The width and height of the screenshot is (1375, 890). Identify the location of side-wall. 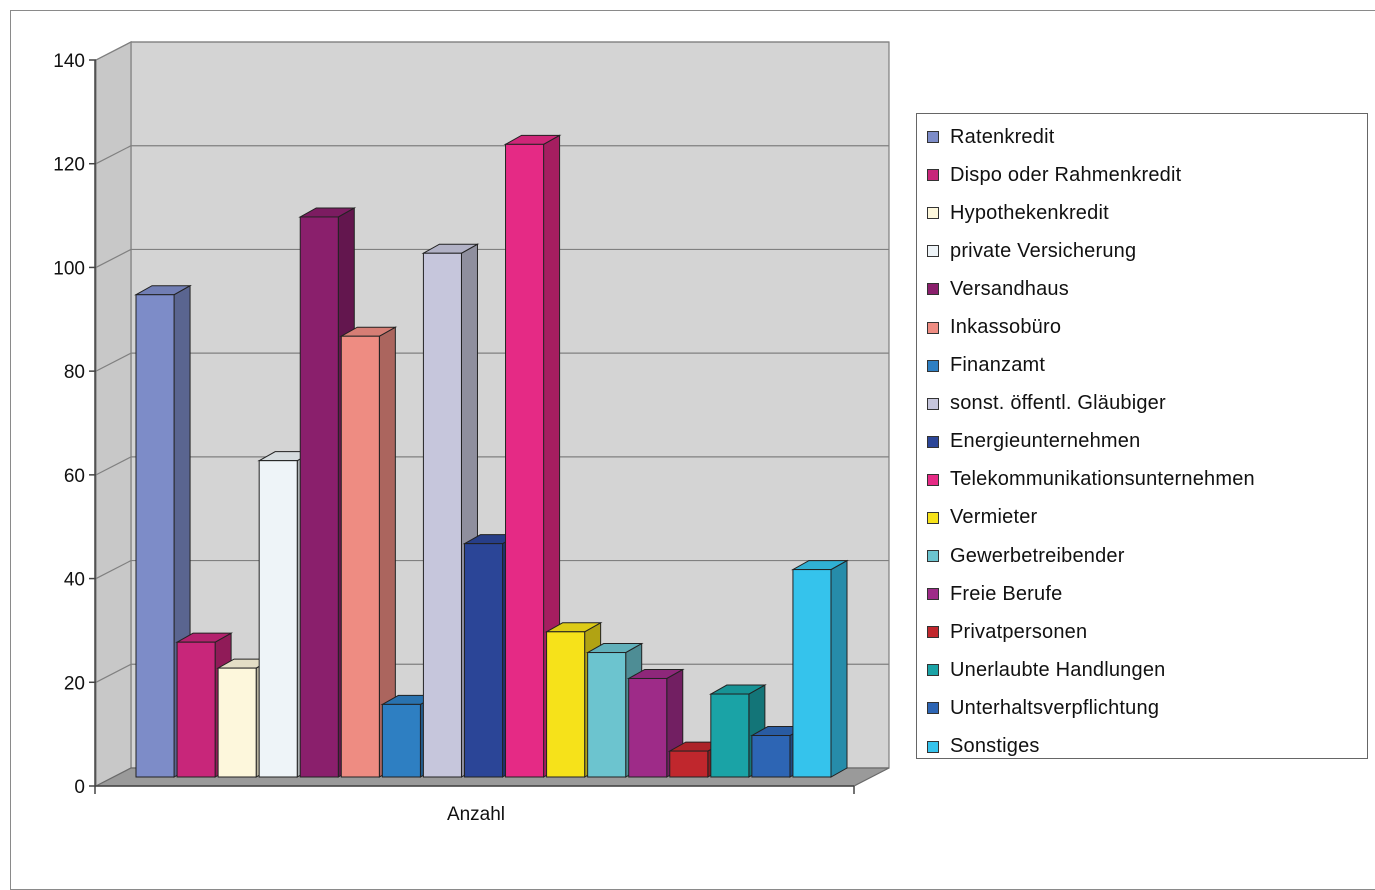
(113, 414).